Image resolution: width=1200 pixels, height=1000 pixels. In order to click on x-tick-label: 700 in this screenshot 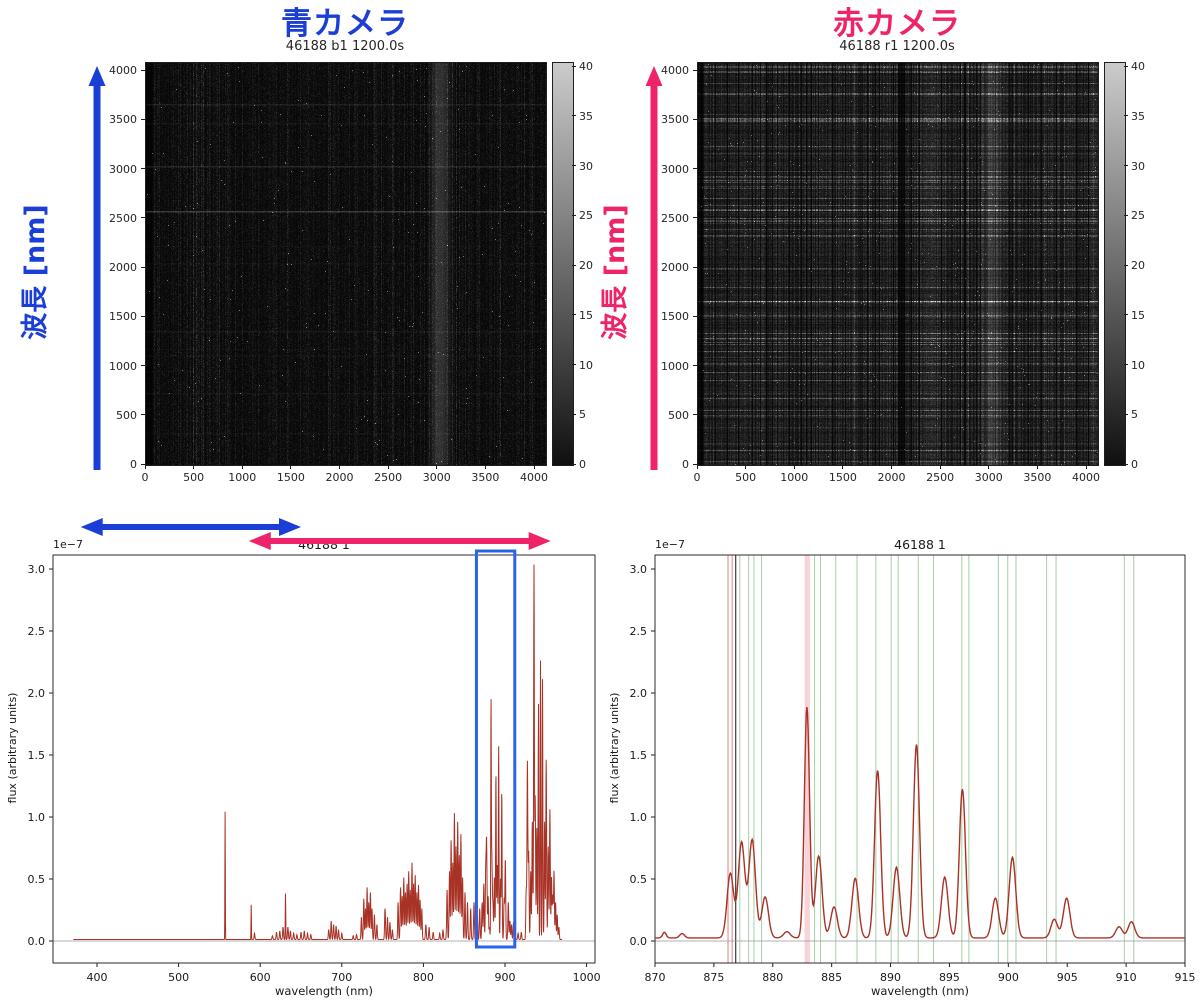, I will do `click(341, 977)`.